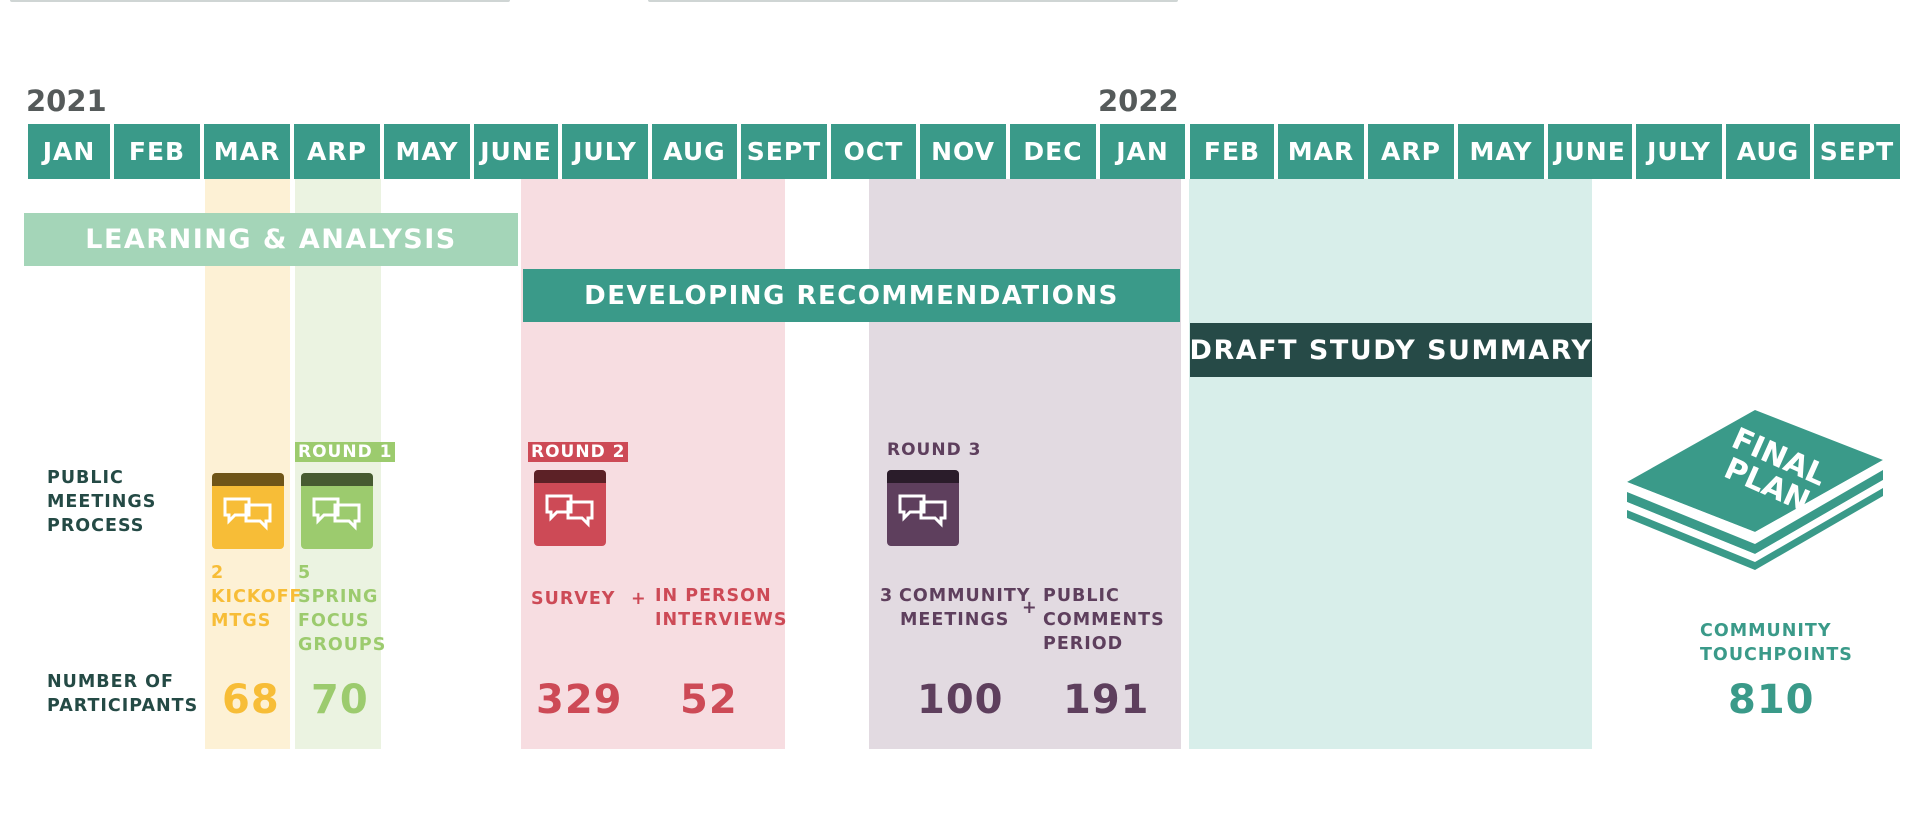 The image size is (1920, 835). I want to click on in-person-interviews-note: IN PERSON INTERVIEWS, so click(721, 608).